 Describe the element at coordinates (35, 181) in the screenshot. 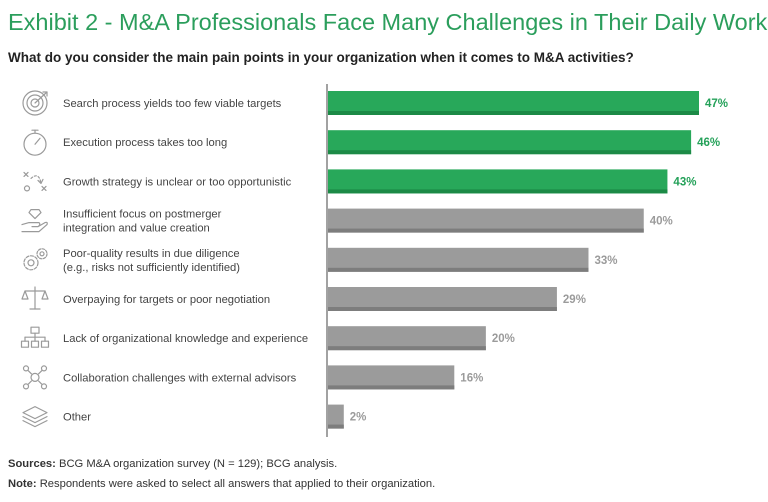

I see `strategy-play-icon` at that location.